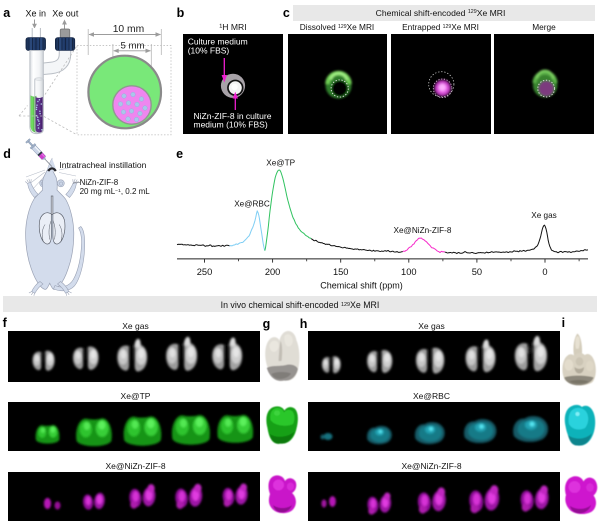  I want to click on svg-text: Chemical shift (ppm), so click(361, 286).